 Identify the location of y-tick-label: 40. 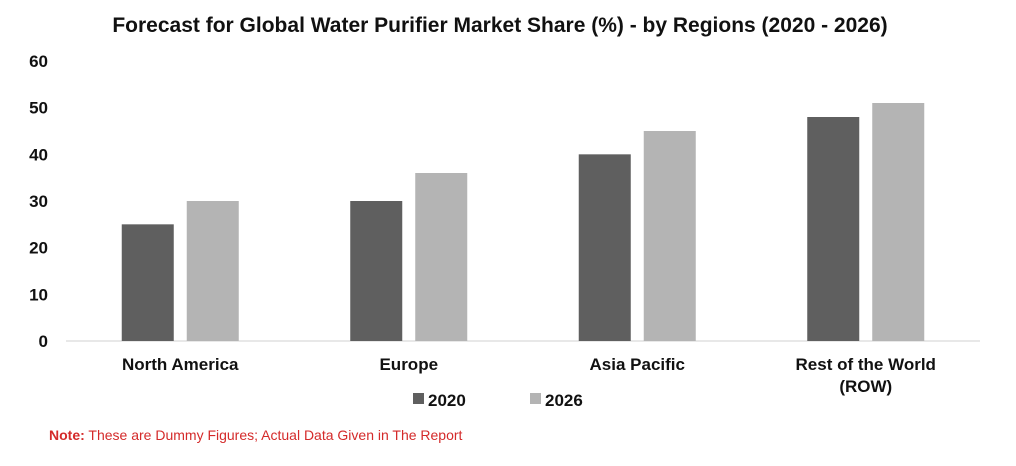
(38, 154).